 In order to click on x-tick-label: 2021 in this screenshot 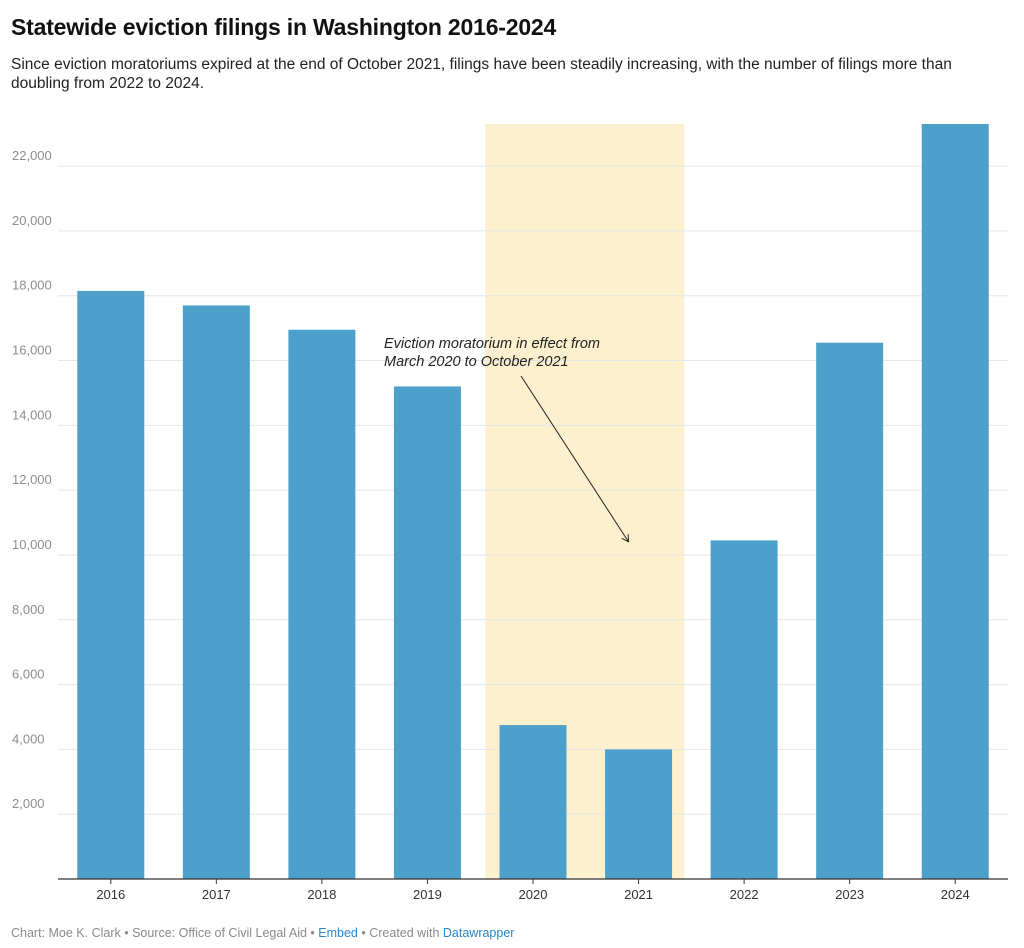, I will do `click(638, 894)`.